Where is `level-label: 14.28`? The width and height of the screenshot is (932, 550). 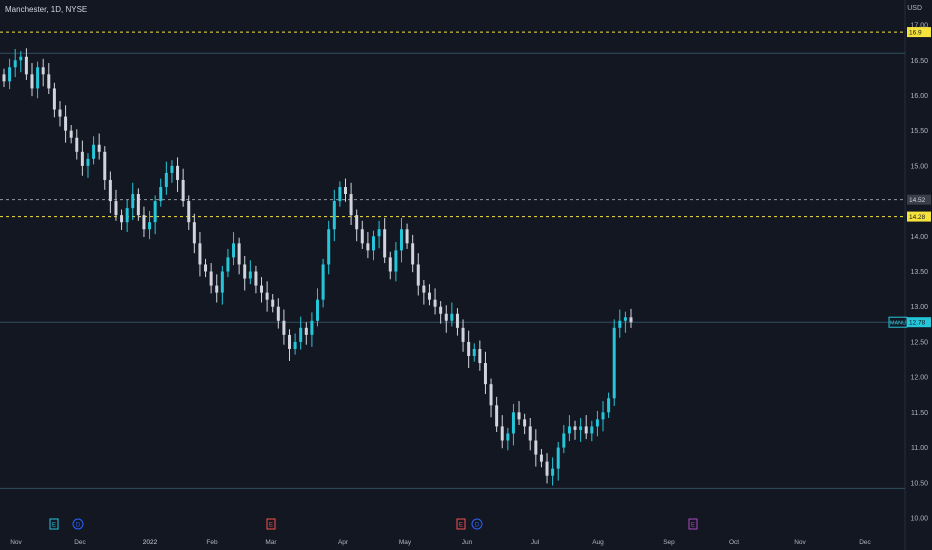
level-label: 14.28 is located at coordinates (917, 217).